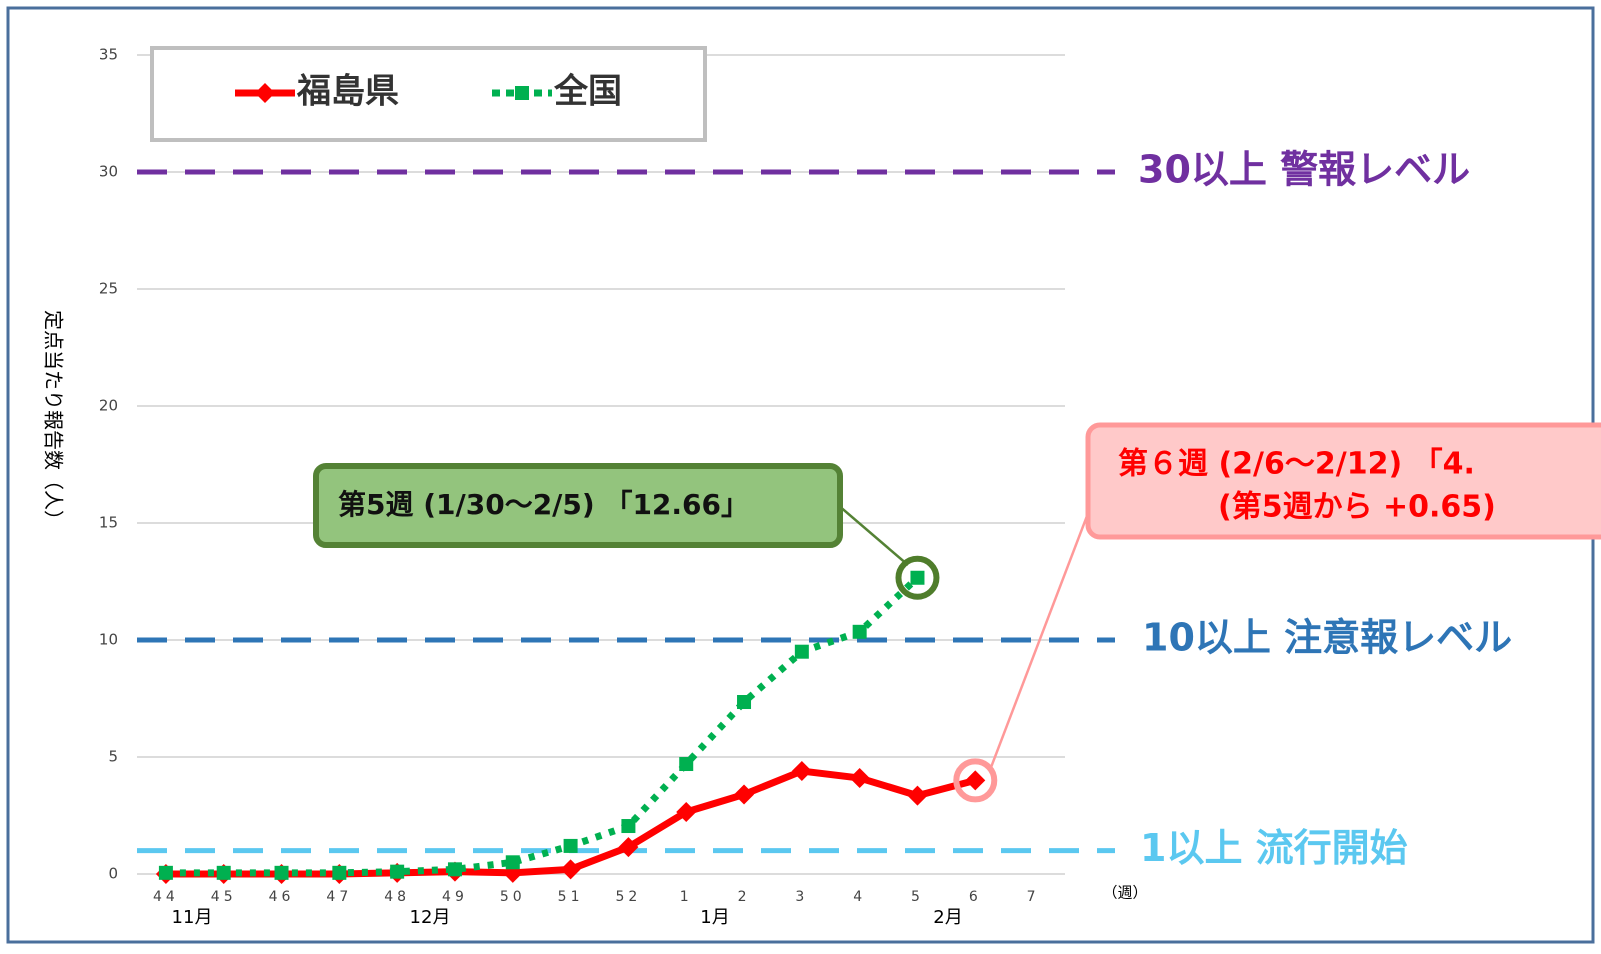  I want to click on legend-label: 福島県, so click(347, 92).